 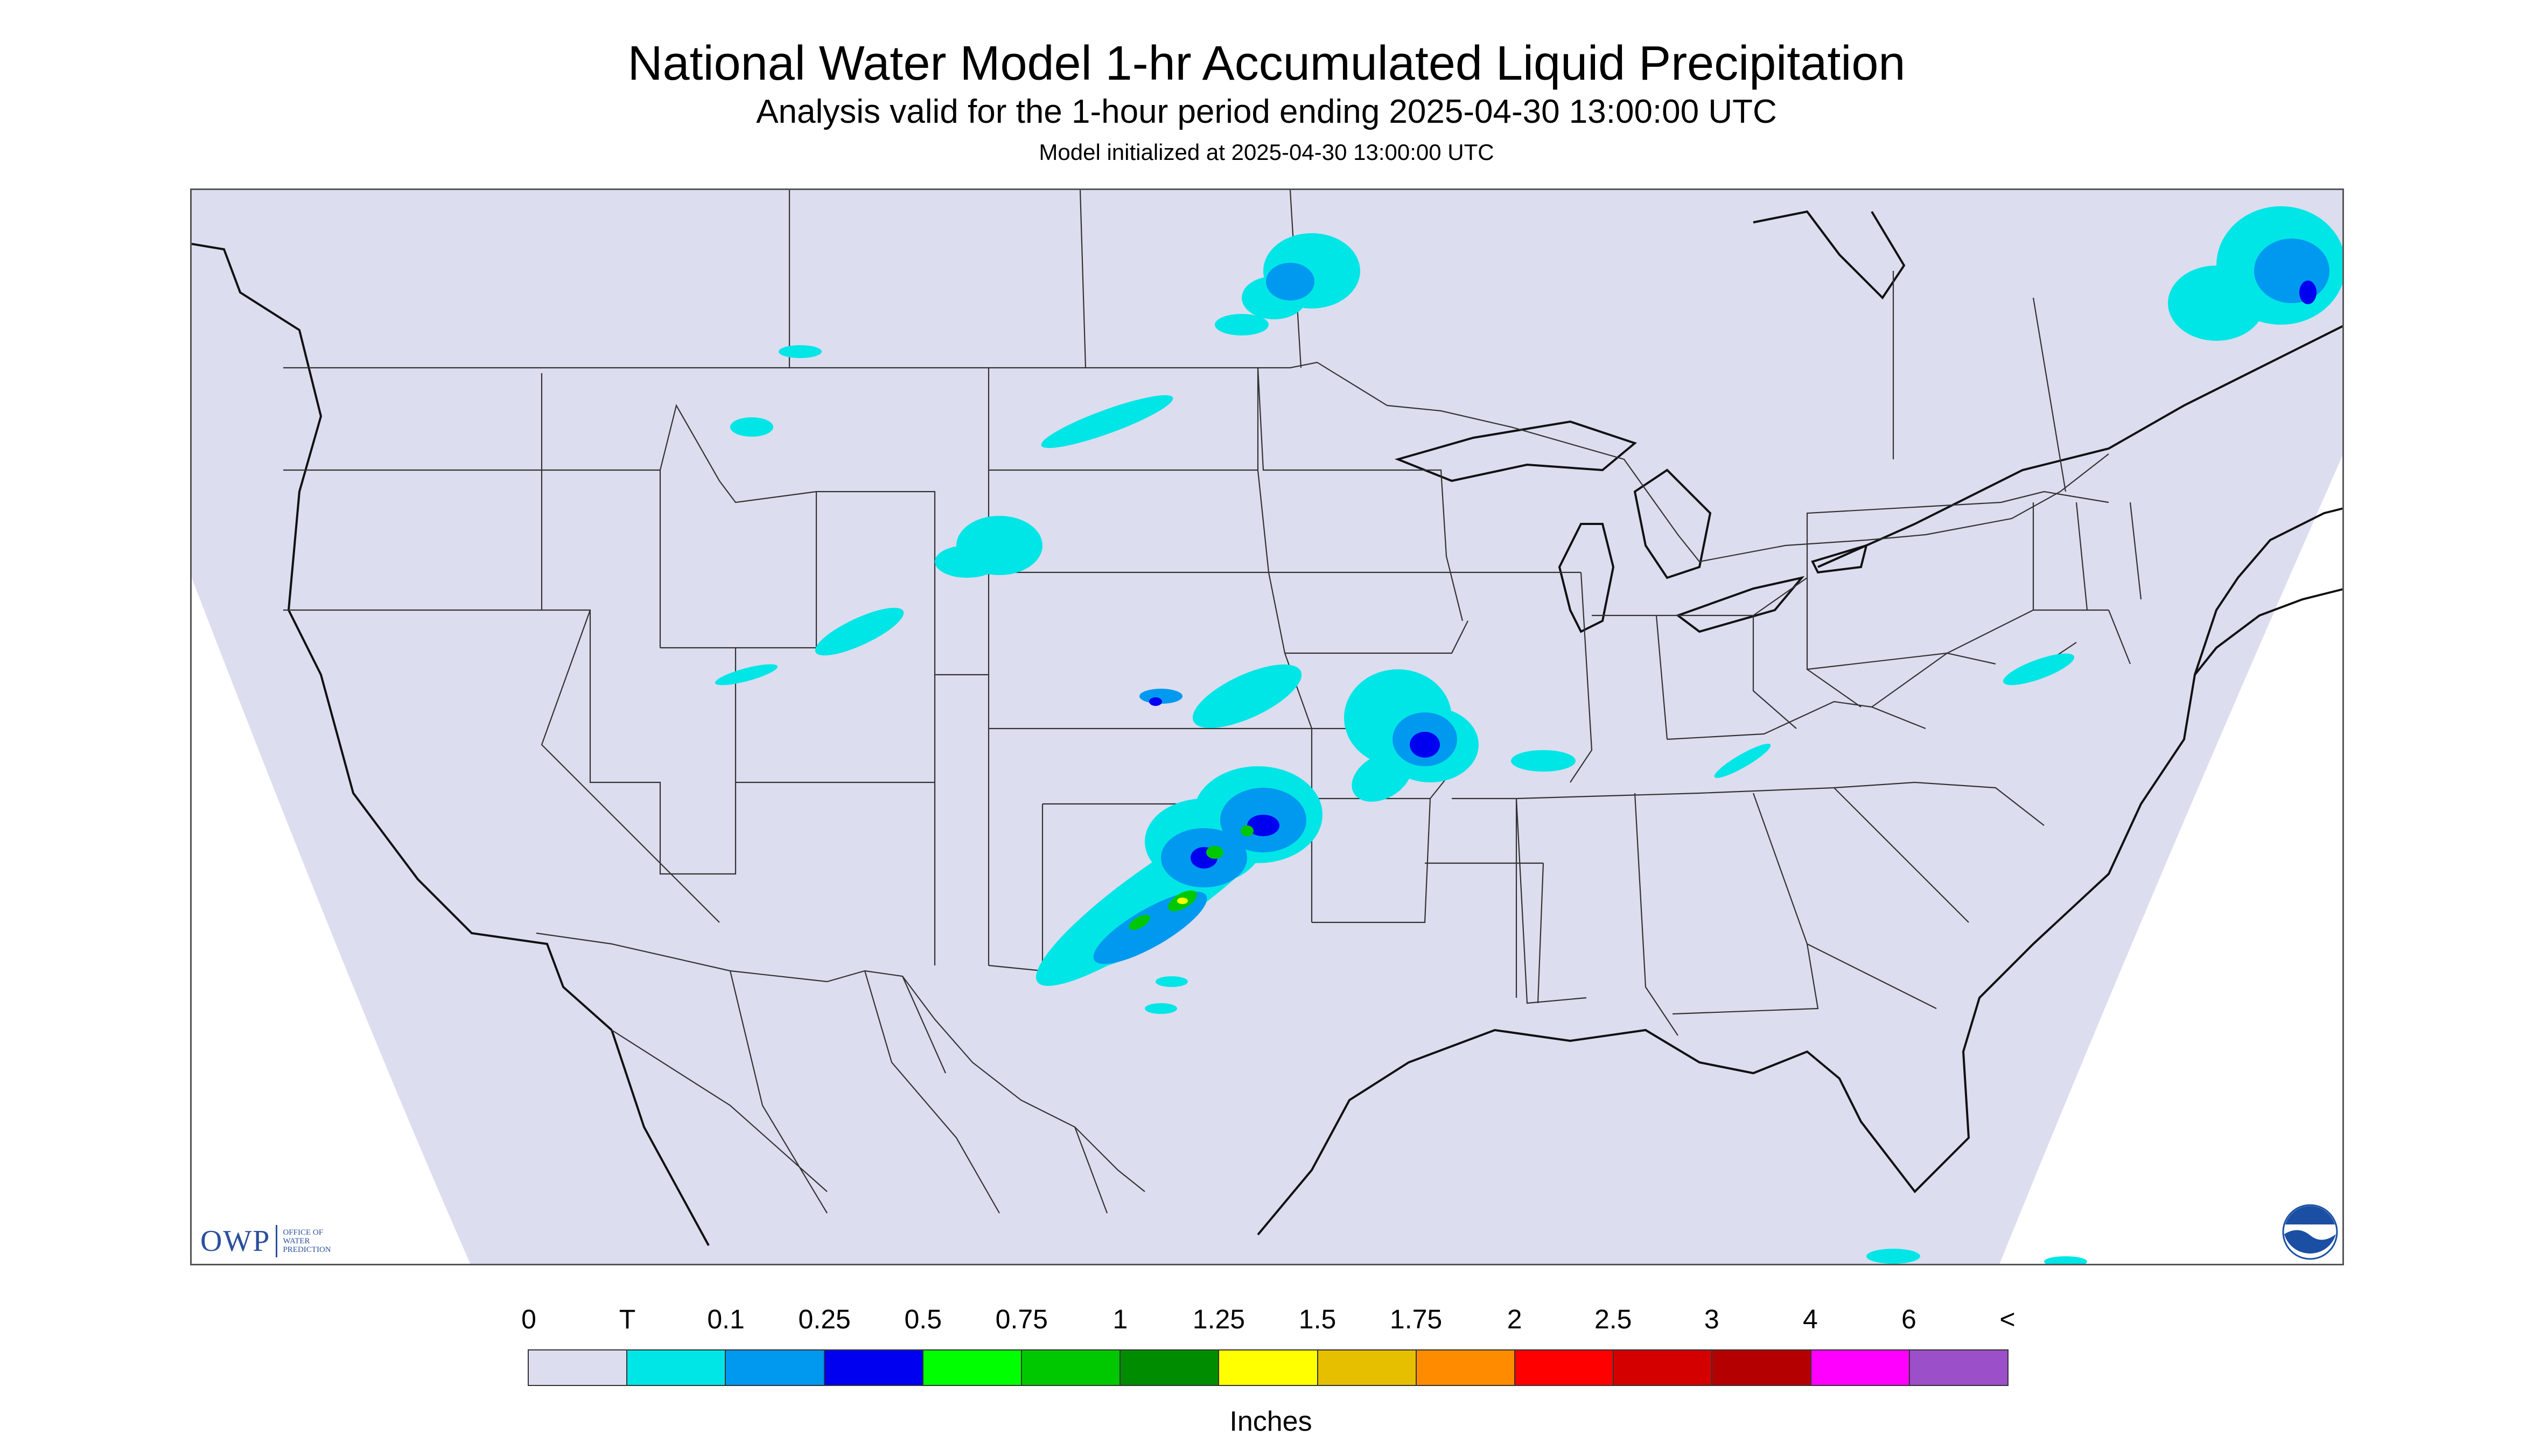 What do you see at coordinates (825, 1319) in the screenshot?
I see `legend-tick-label: 0.25` at bounding box center [825, 1319].